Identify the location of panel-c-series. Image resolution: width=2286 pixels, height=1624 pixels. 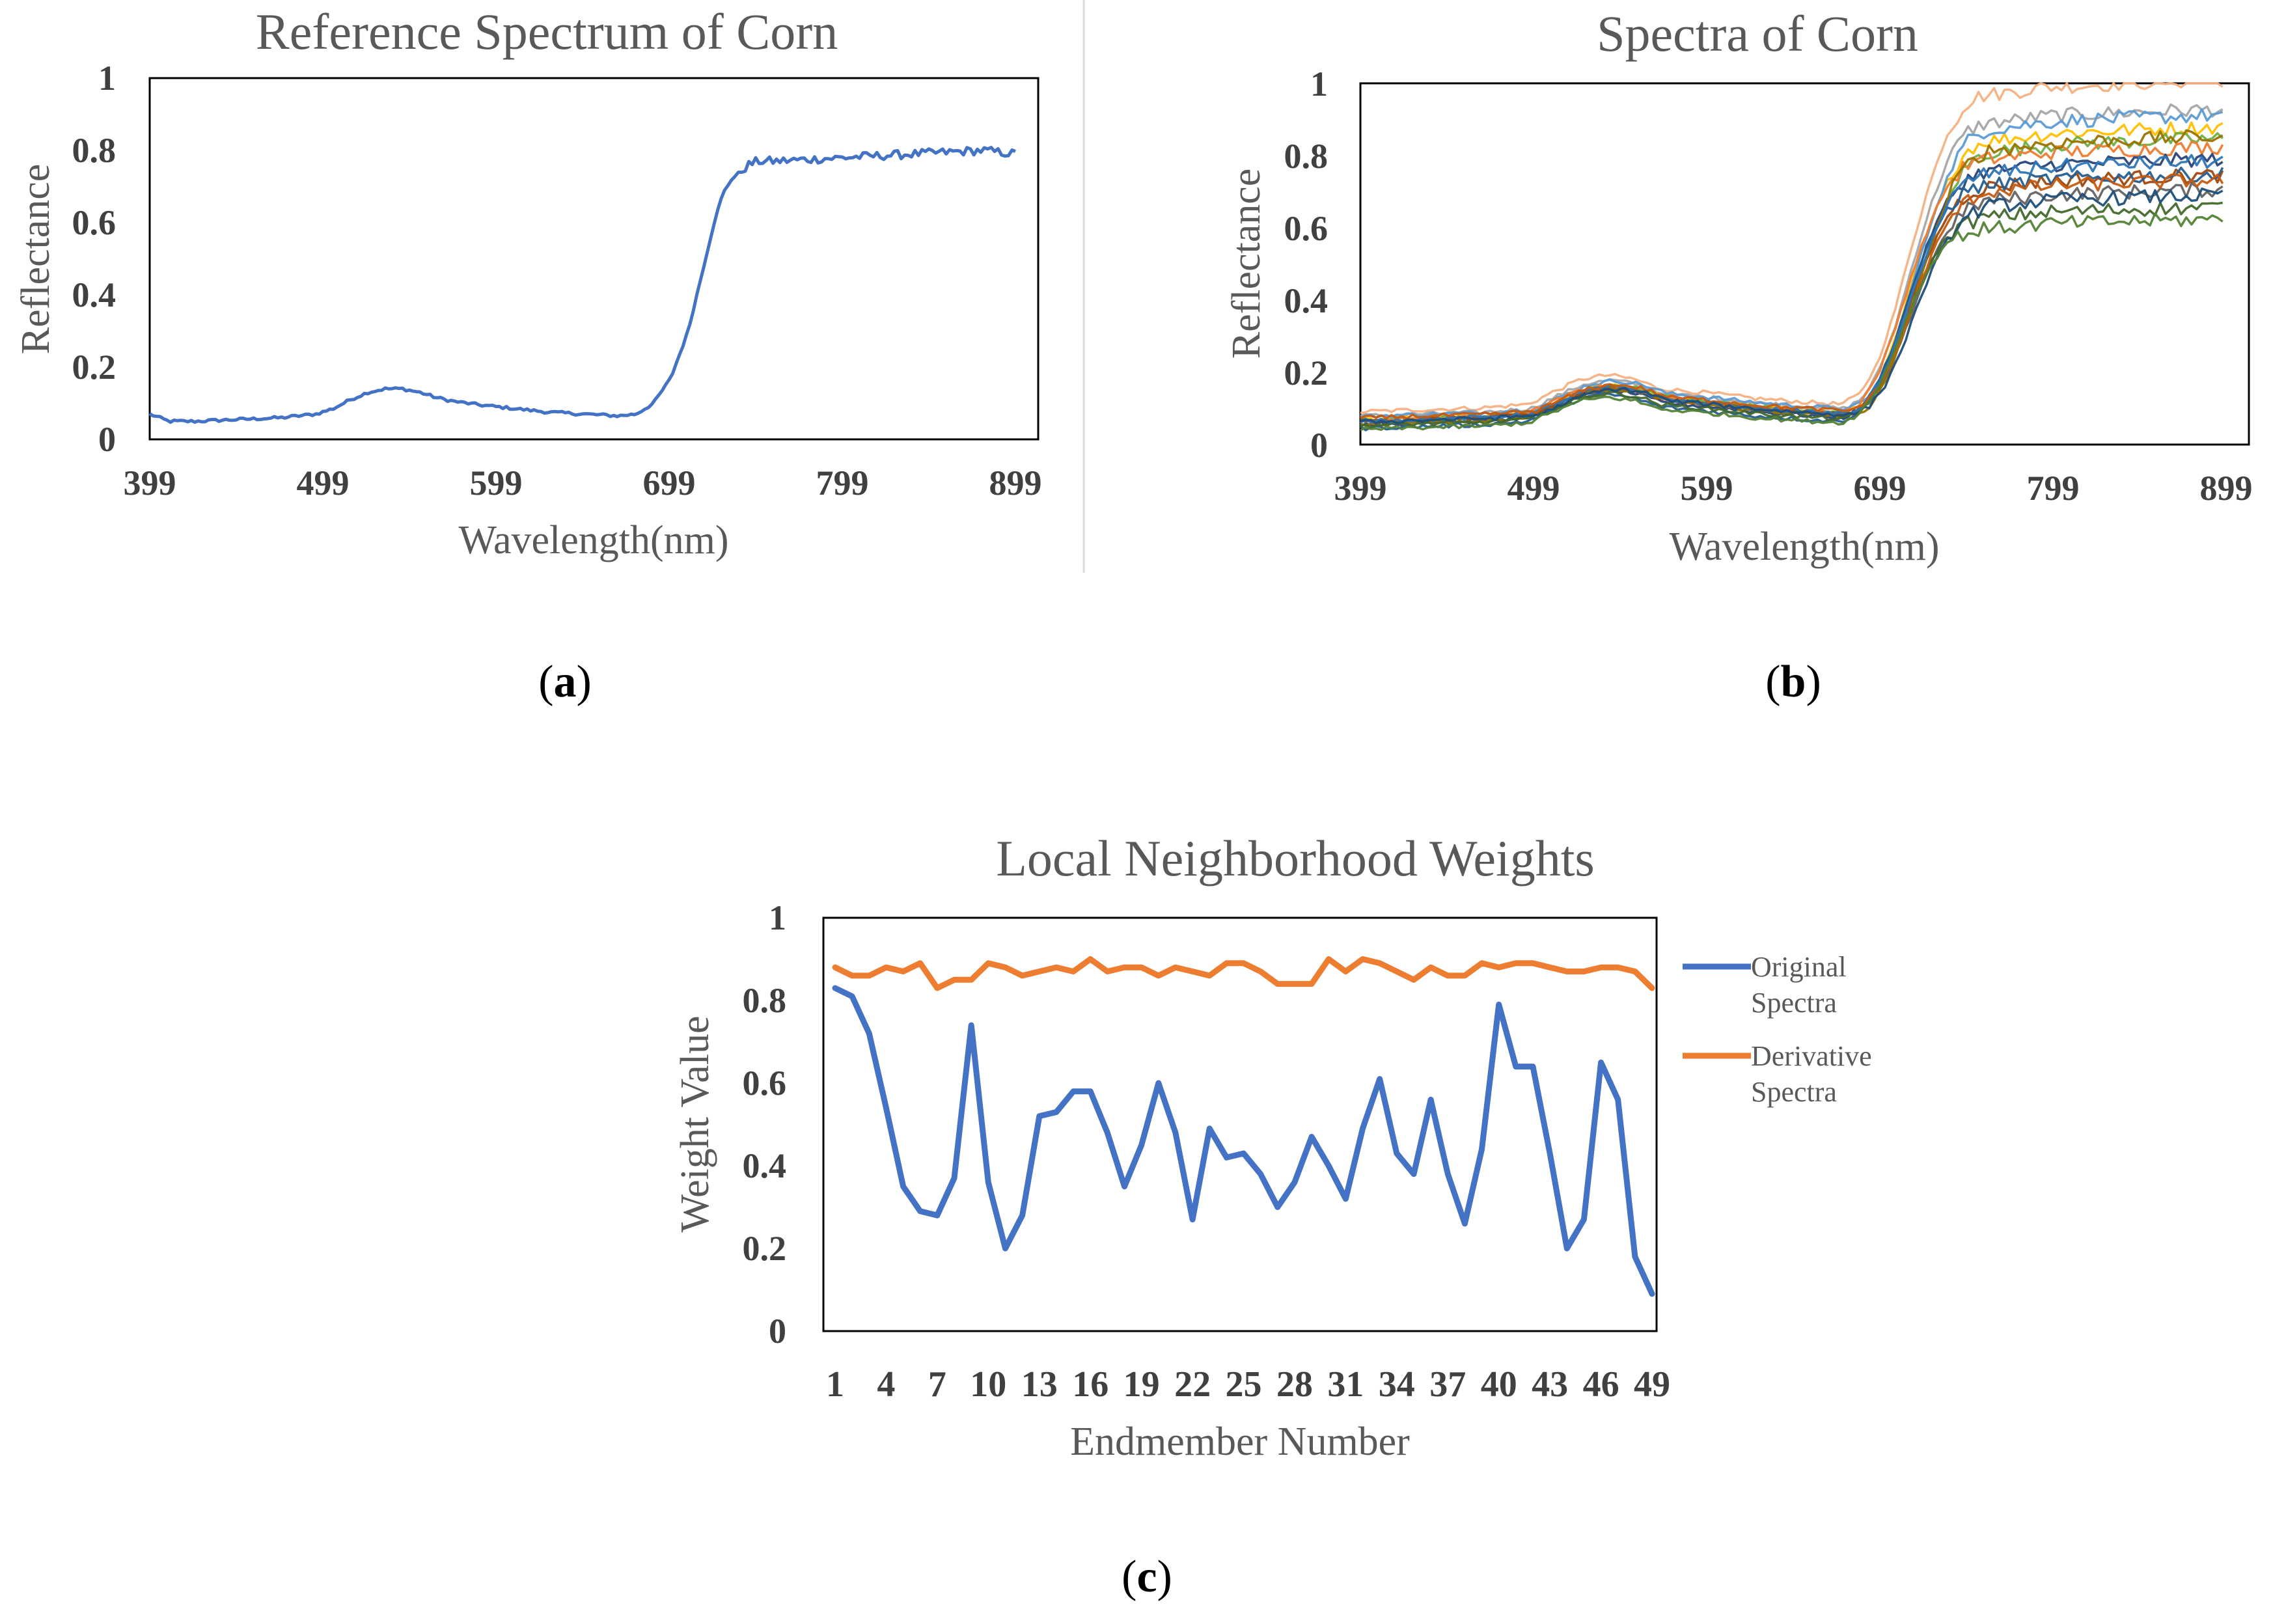
(1243, 1126).